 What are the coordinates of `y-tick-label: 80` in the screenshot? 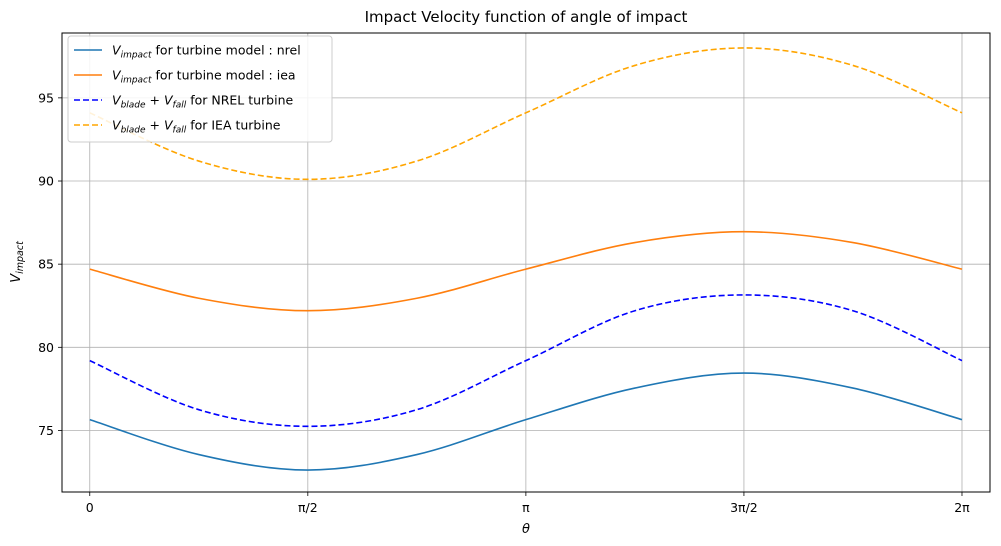 It's located at (46, 347).